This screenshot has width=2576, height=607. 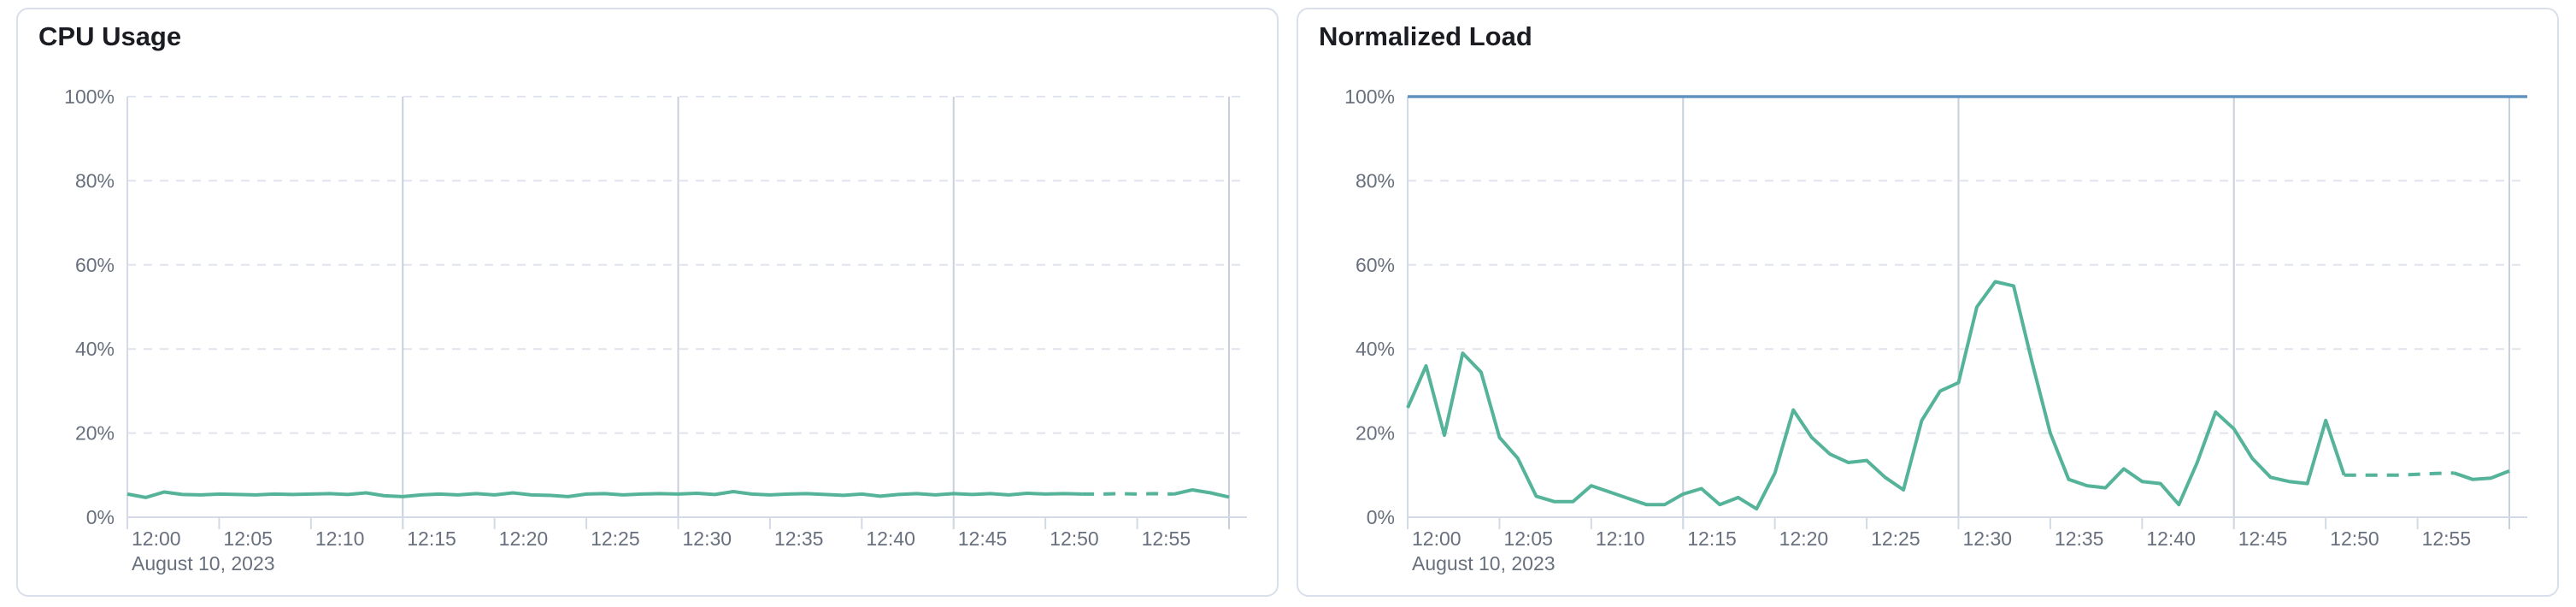 I want to click on normalized-load-title: Normalized Load, so click(x=1425, y=36).